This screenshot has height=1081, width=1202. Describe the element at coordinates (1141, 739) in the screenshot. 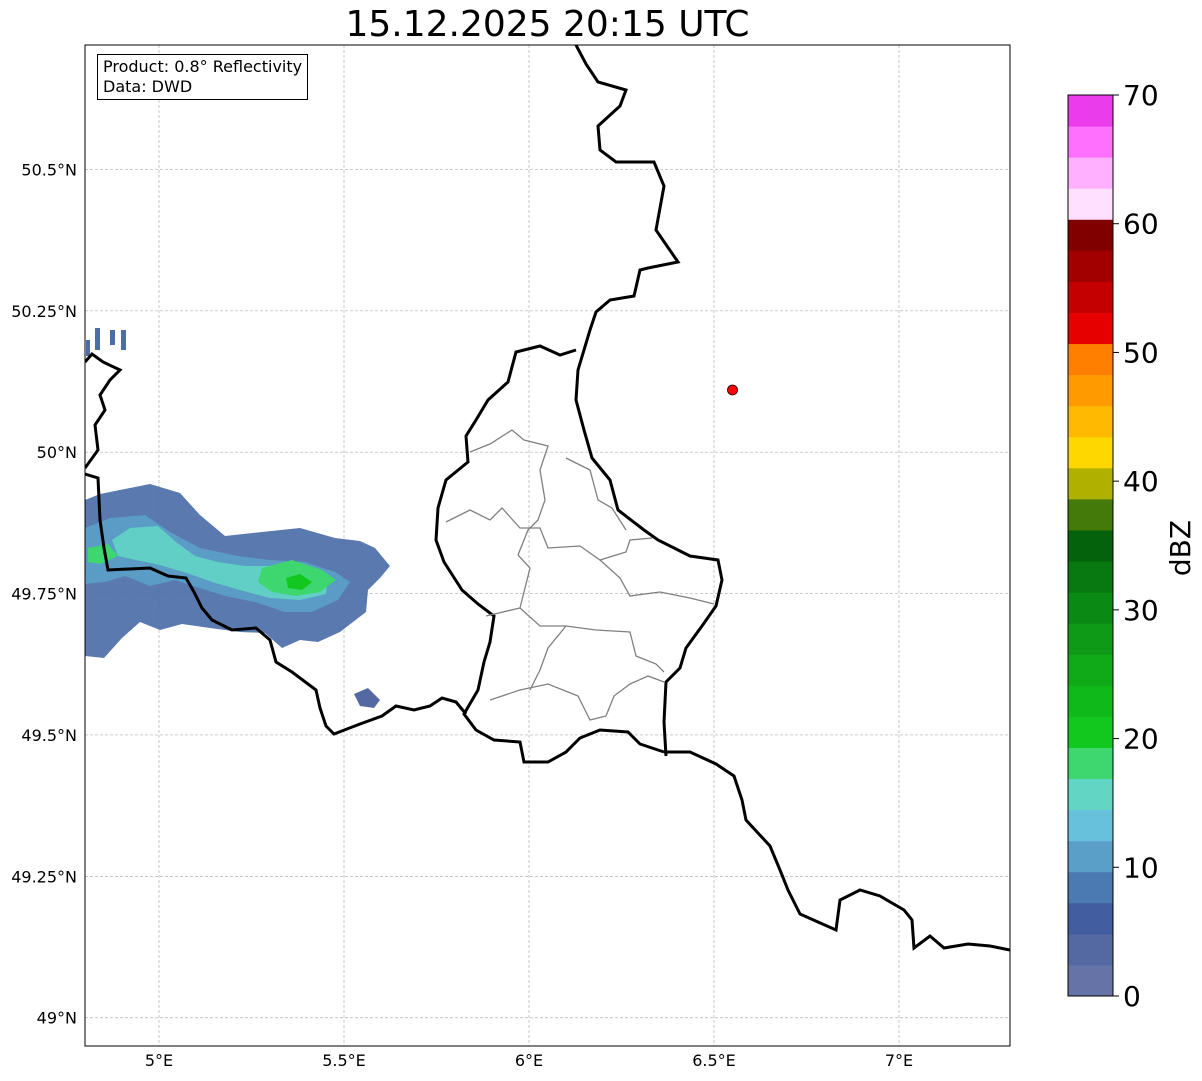

I see `colorbar-tick-label: 20` at that location.